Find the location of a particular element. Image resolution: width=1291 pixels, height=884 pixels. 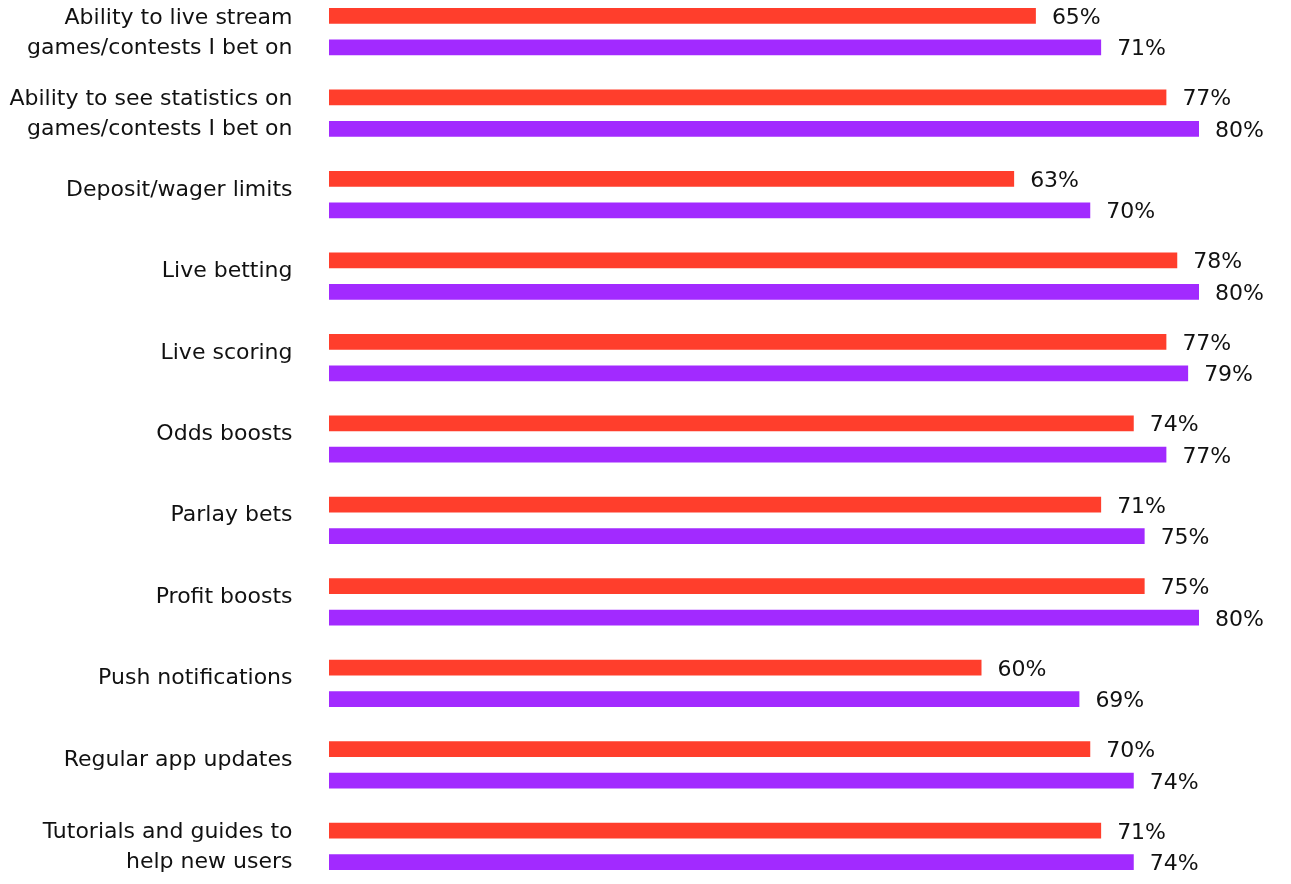

data-label: 69% is located at coordinates (1120, 700).